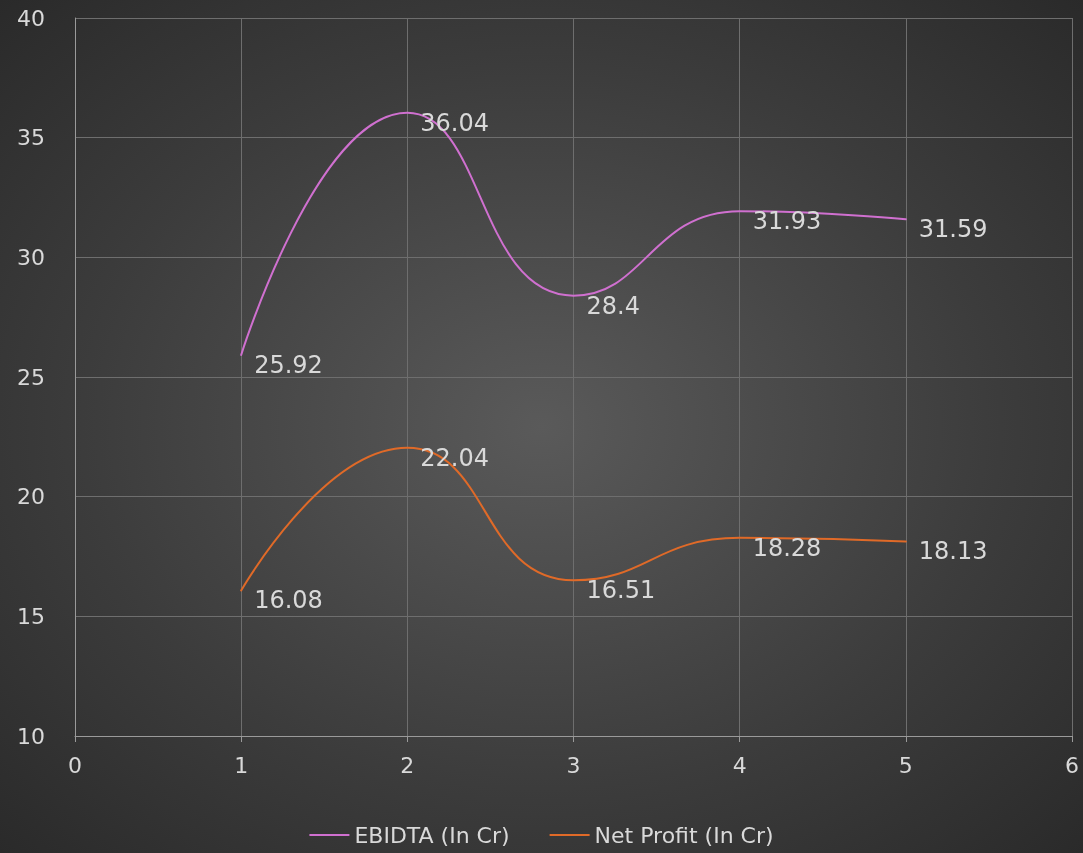 This screenshot has height=853, width=1083. What do you see at coordinates (31, 138) in the screenshot?
I see `y-tick-label: 35` at bounding box center [31, 138].